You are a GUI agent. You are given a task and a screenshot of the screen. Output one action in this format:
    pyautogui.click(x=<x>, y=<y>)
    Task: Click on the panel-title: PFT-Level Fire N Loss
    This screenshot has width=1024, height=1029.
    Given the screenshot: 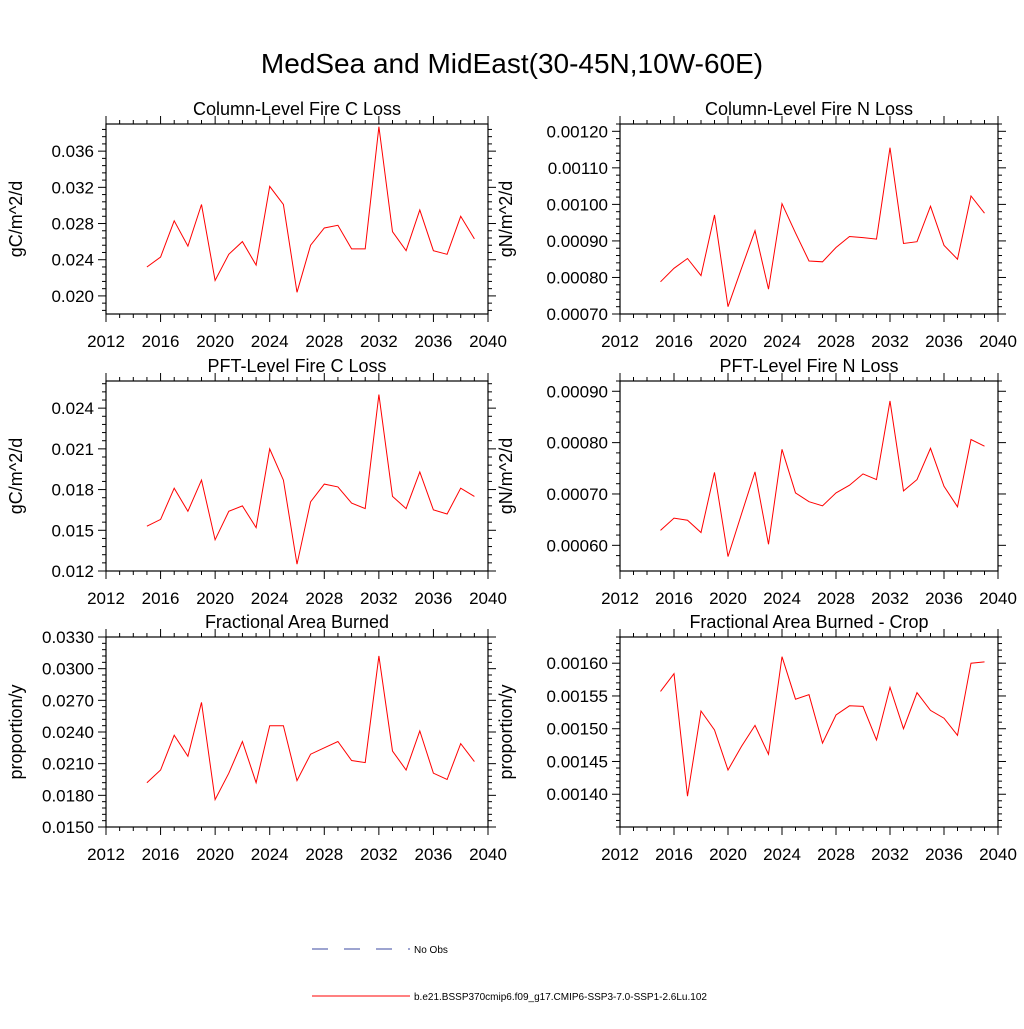 What is the action you would take?
    pyautogui.click(x=808, y=366)
    